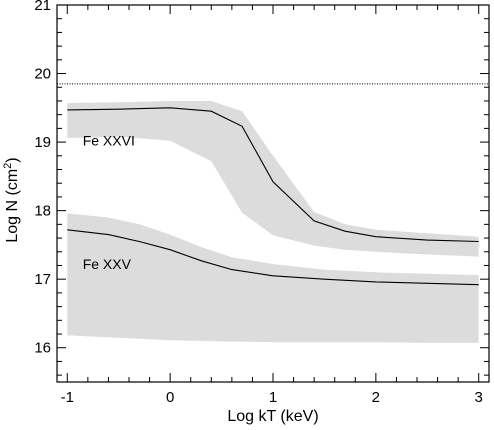 This screenshot has height=430, width=494. What do you see at coordinates (42, 279) in the screenshot?
I see `y-tick-label: 17` at bounding box center [42, 279].